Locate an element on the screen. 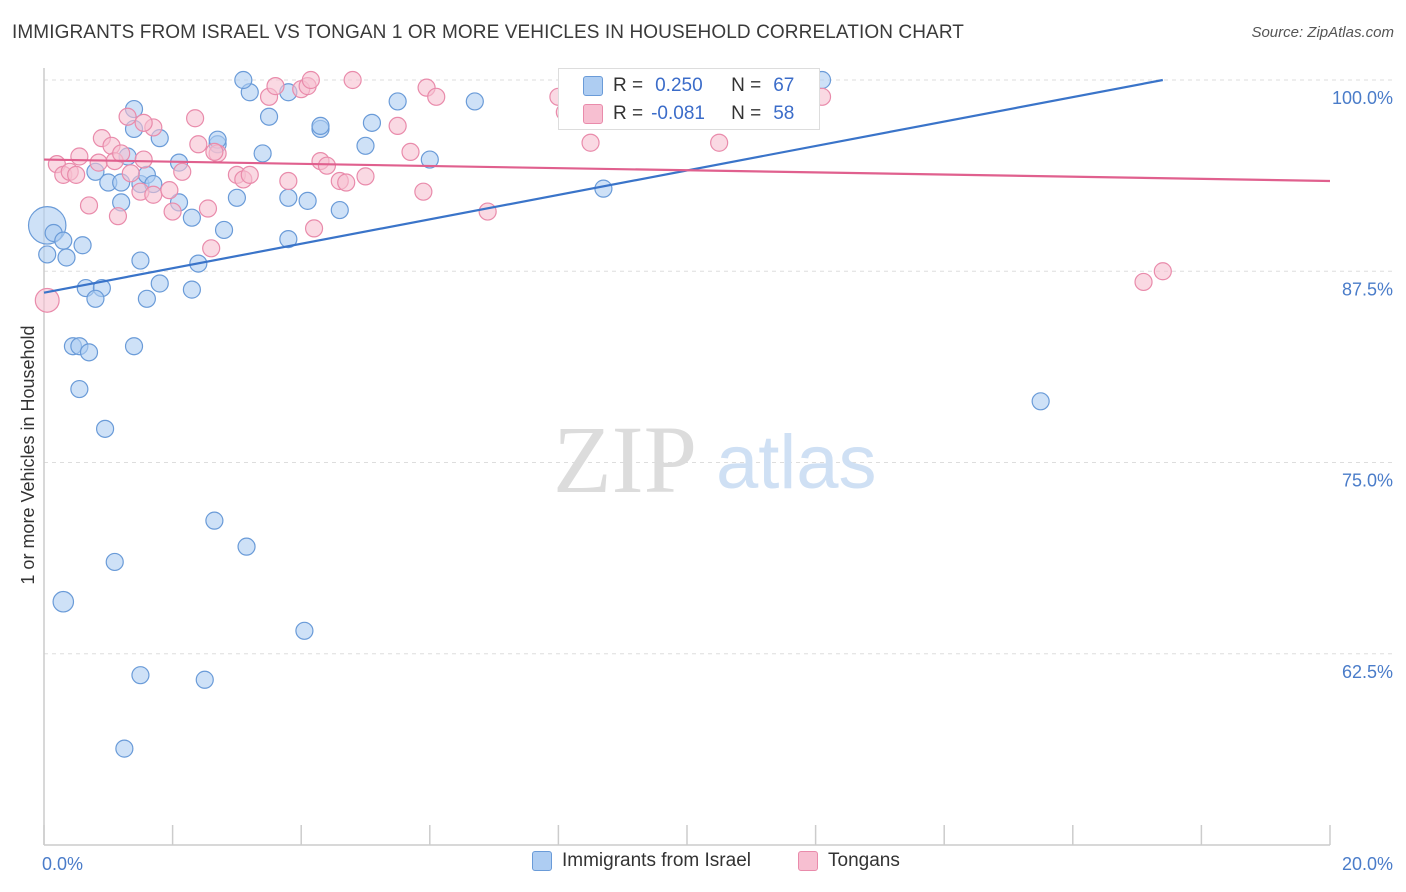 This screenshot has width=1406, height=892. y-tick-label: 100.0% is located at coordinates (1362, 98).